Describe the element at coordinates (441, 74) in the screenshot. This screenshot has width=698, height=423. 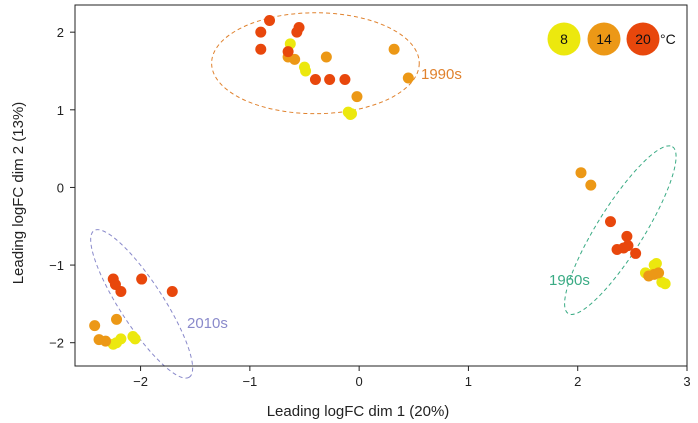
I see `group-label-1990s: 1990s` at that location.